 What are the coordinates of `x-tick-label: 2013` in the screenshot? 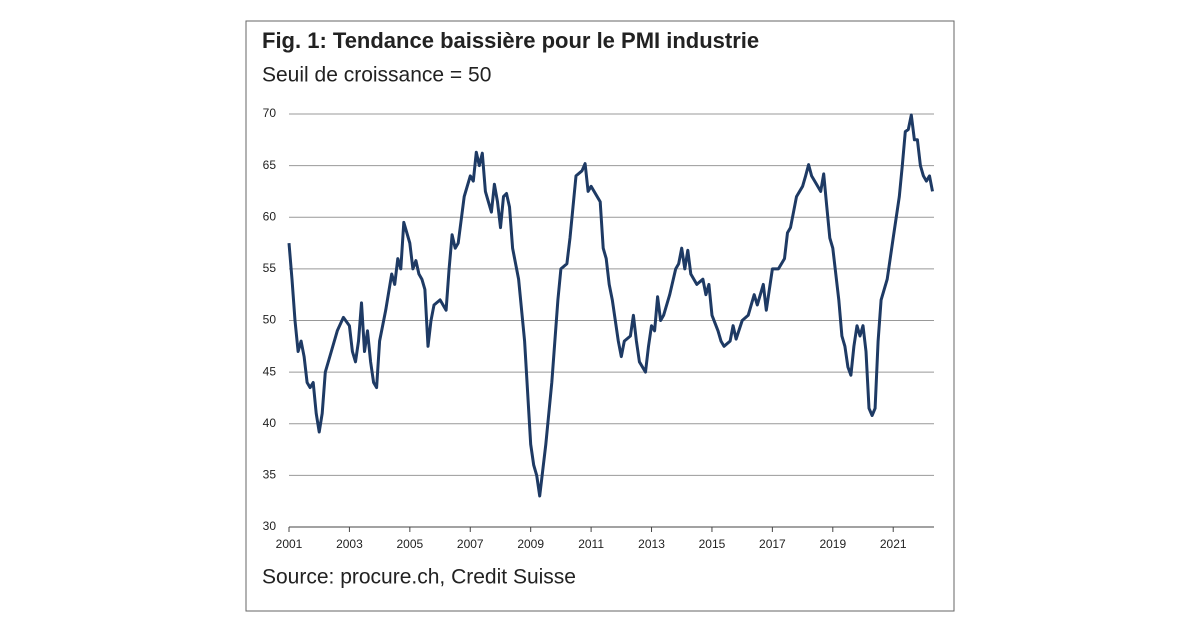 It's located at (651, 544).